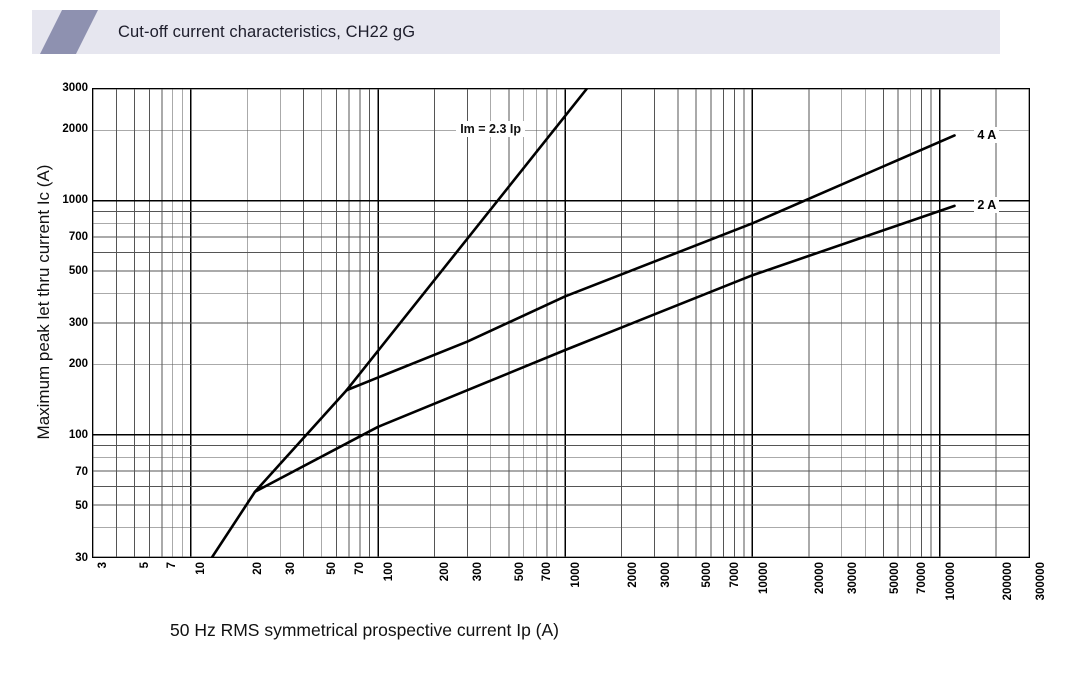 This screenshot has width=1085, height=692. Describe the element at coordinates (103, 565) in the screenshot. I see `x-tick-label: 3` at that location.